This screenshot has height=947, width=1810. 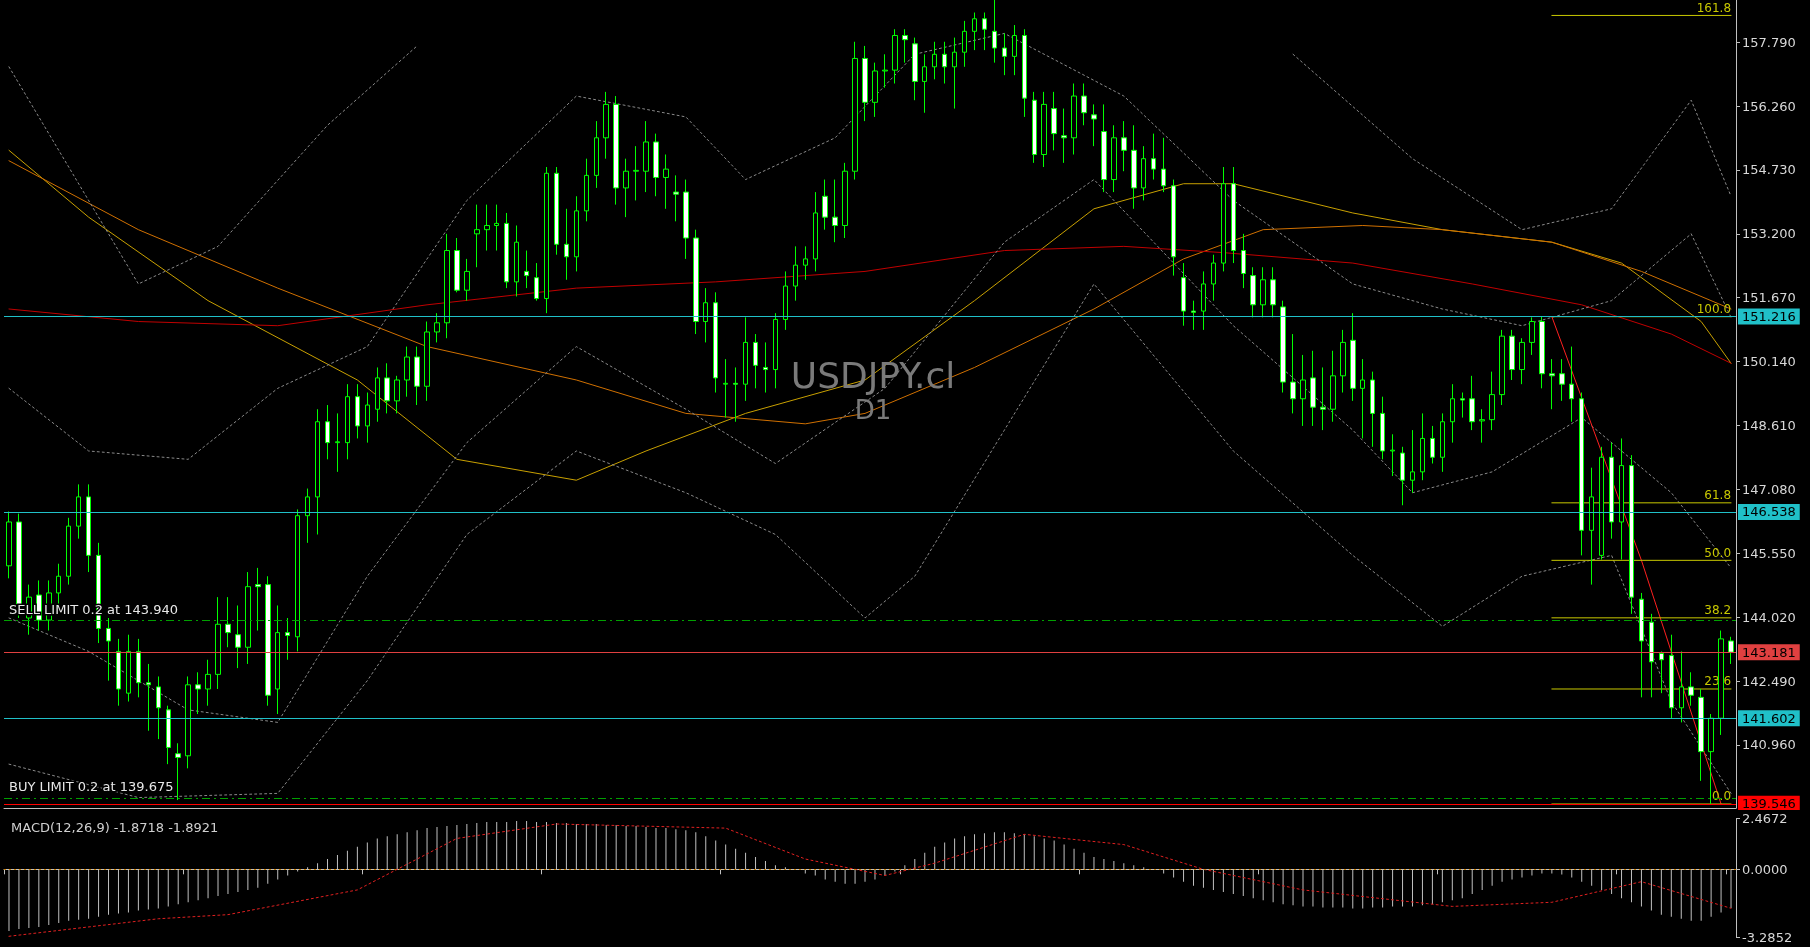 What do you see at coordinates (1769, 298) in the screenshot?
I see `y-tick-label: 151.670` at bounding box center [1769, 298].